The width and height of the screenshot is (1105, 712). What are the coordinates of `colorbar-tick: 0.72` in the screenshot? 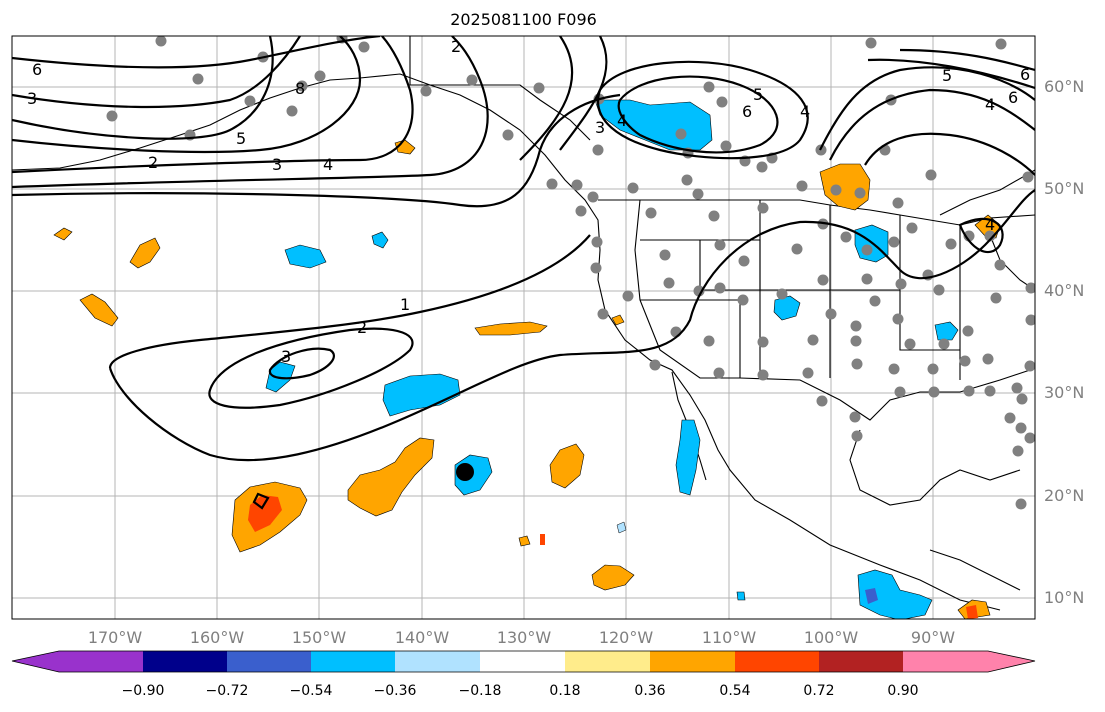 It's located at (819, 691).